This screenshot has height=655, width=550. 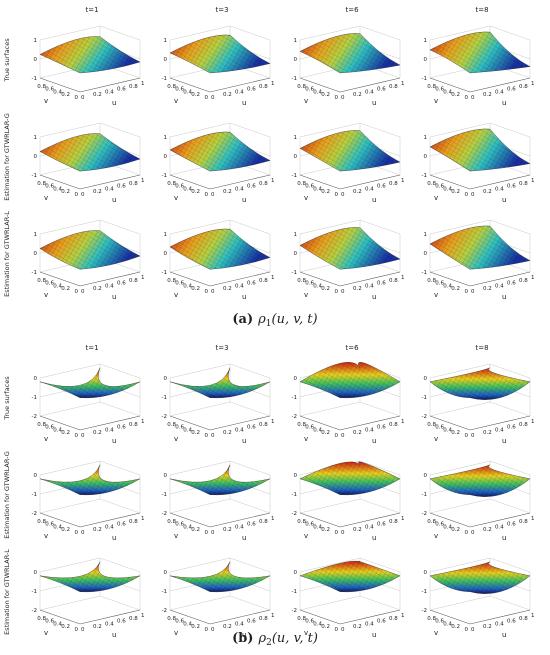 I want to click on z-tick-label: -2, so click(x=424, y=417).